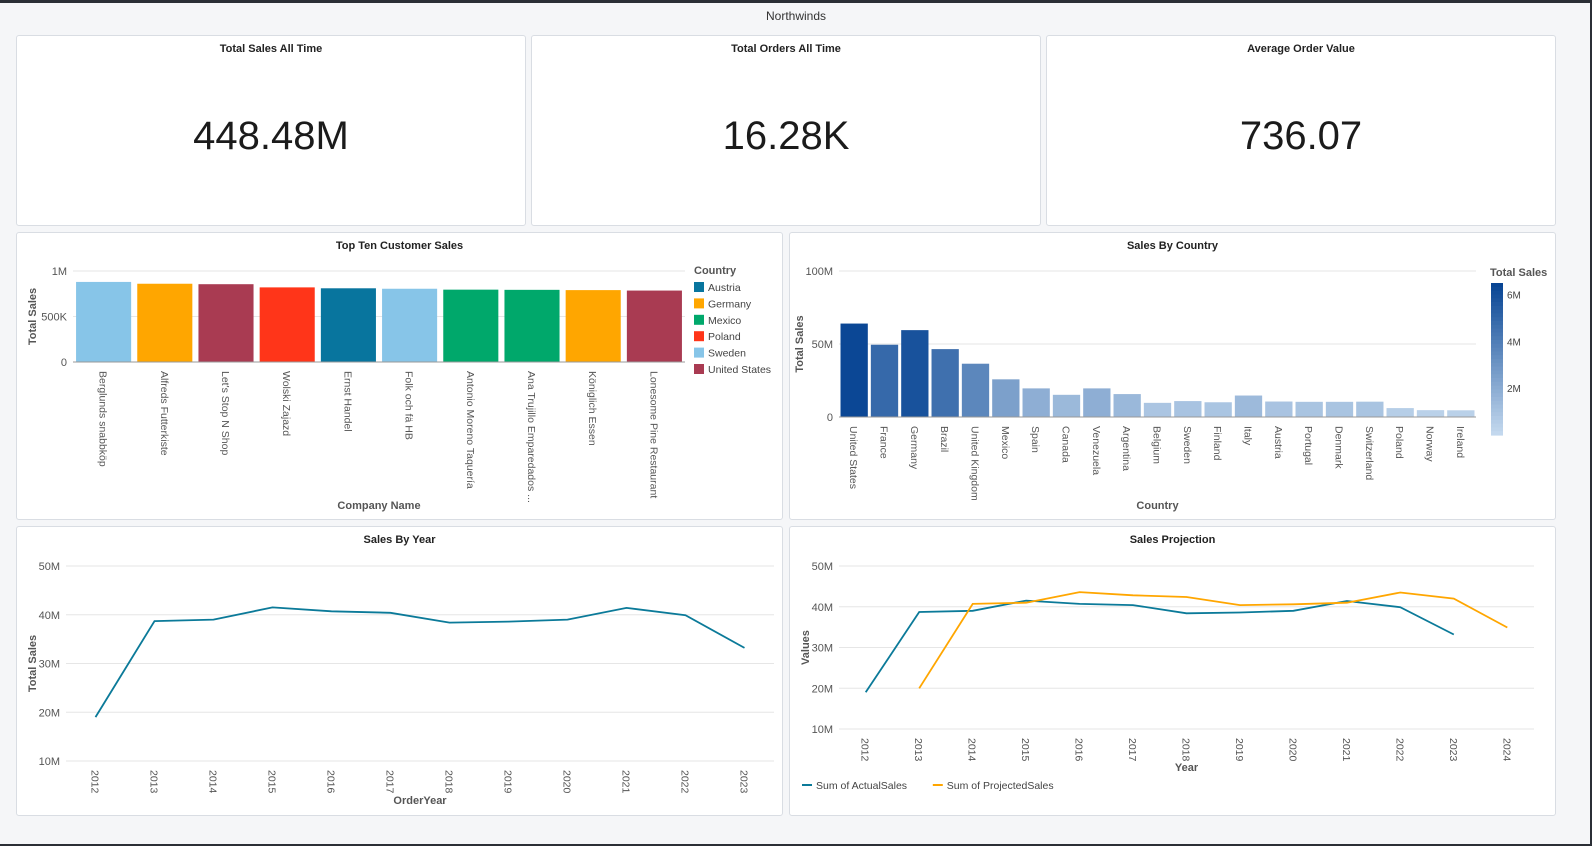 The height and width of the screenshot is (846, 1592). I want to click on colorbar-tick-label: 2M, so click(1514, 389).